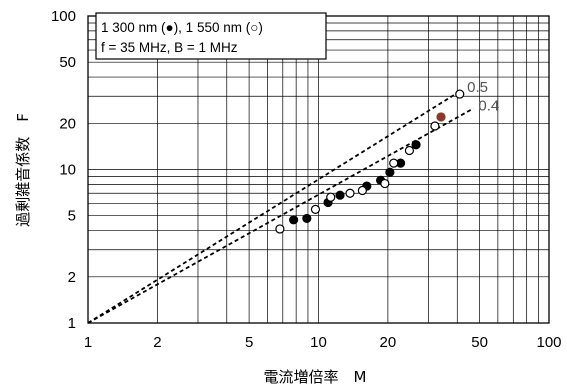 This screenshot has width=567, height=389. Describe the element at coordinates (479, 342) in the screenshot. I see `x-tick-label: 50` at that location.